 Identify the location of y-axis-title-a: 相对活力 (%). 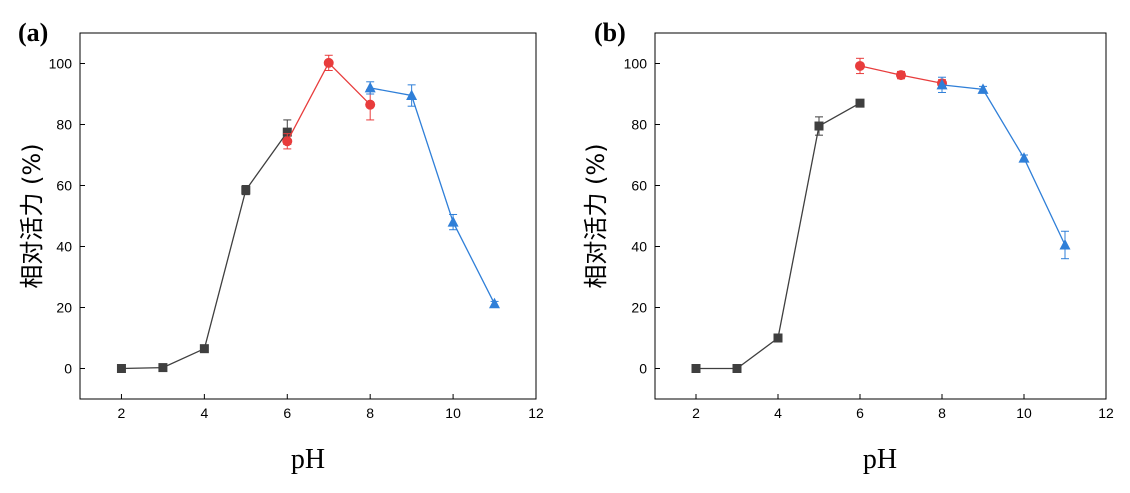
(32, 215).